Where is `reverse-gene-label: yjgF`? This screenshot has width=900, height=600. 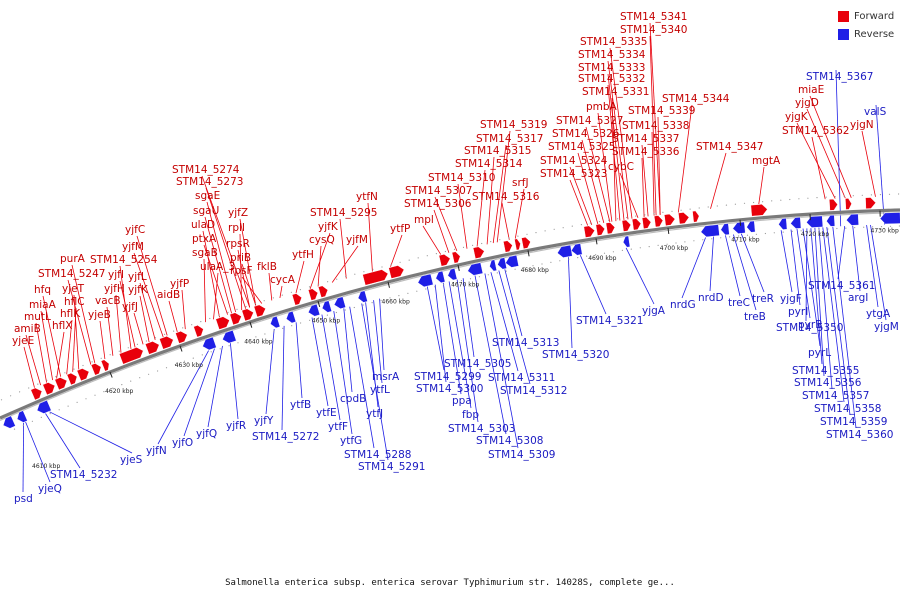
reverse-gene-label: yjgF is located at coordinates (791, 299).